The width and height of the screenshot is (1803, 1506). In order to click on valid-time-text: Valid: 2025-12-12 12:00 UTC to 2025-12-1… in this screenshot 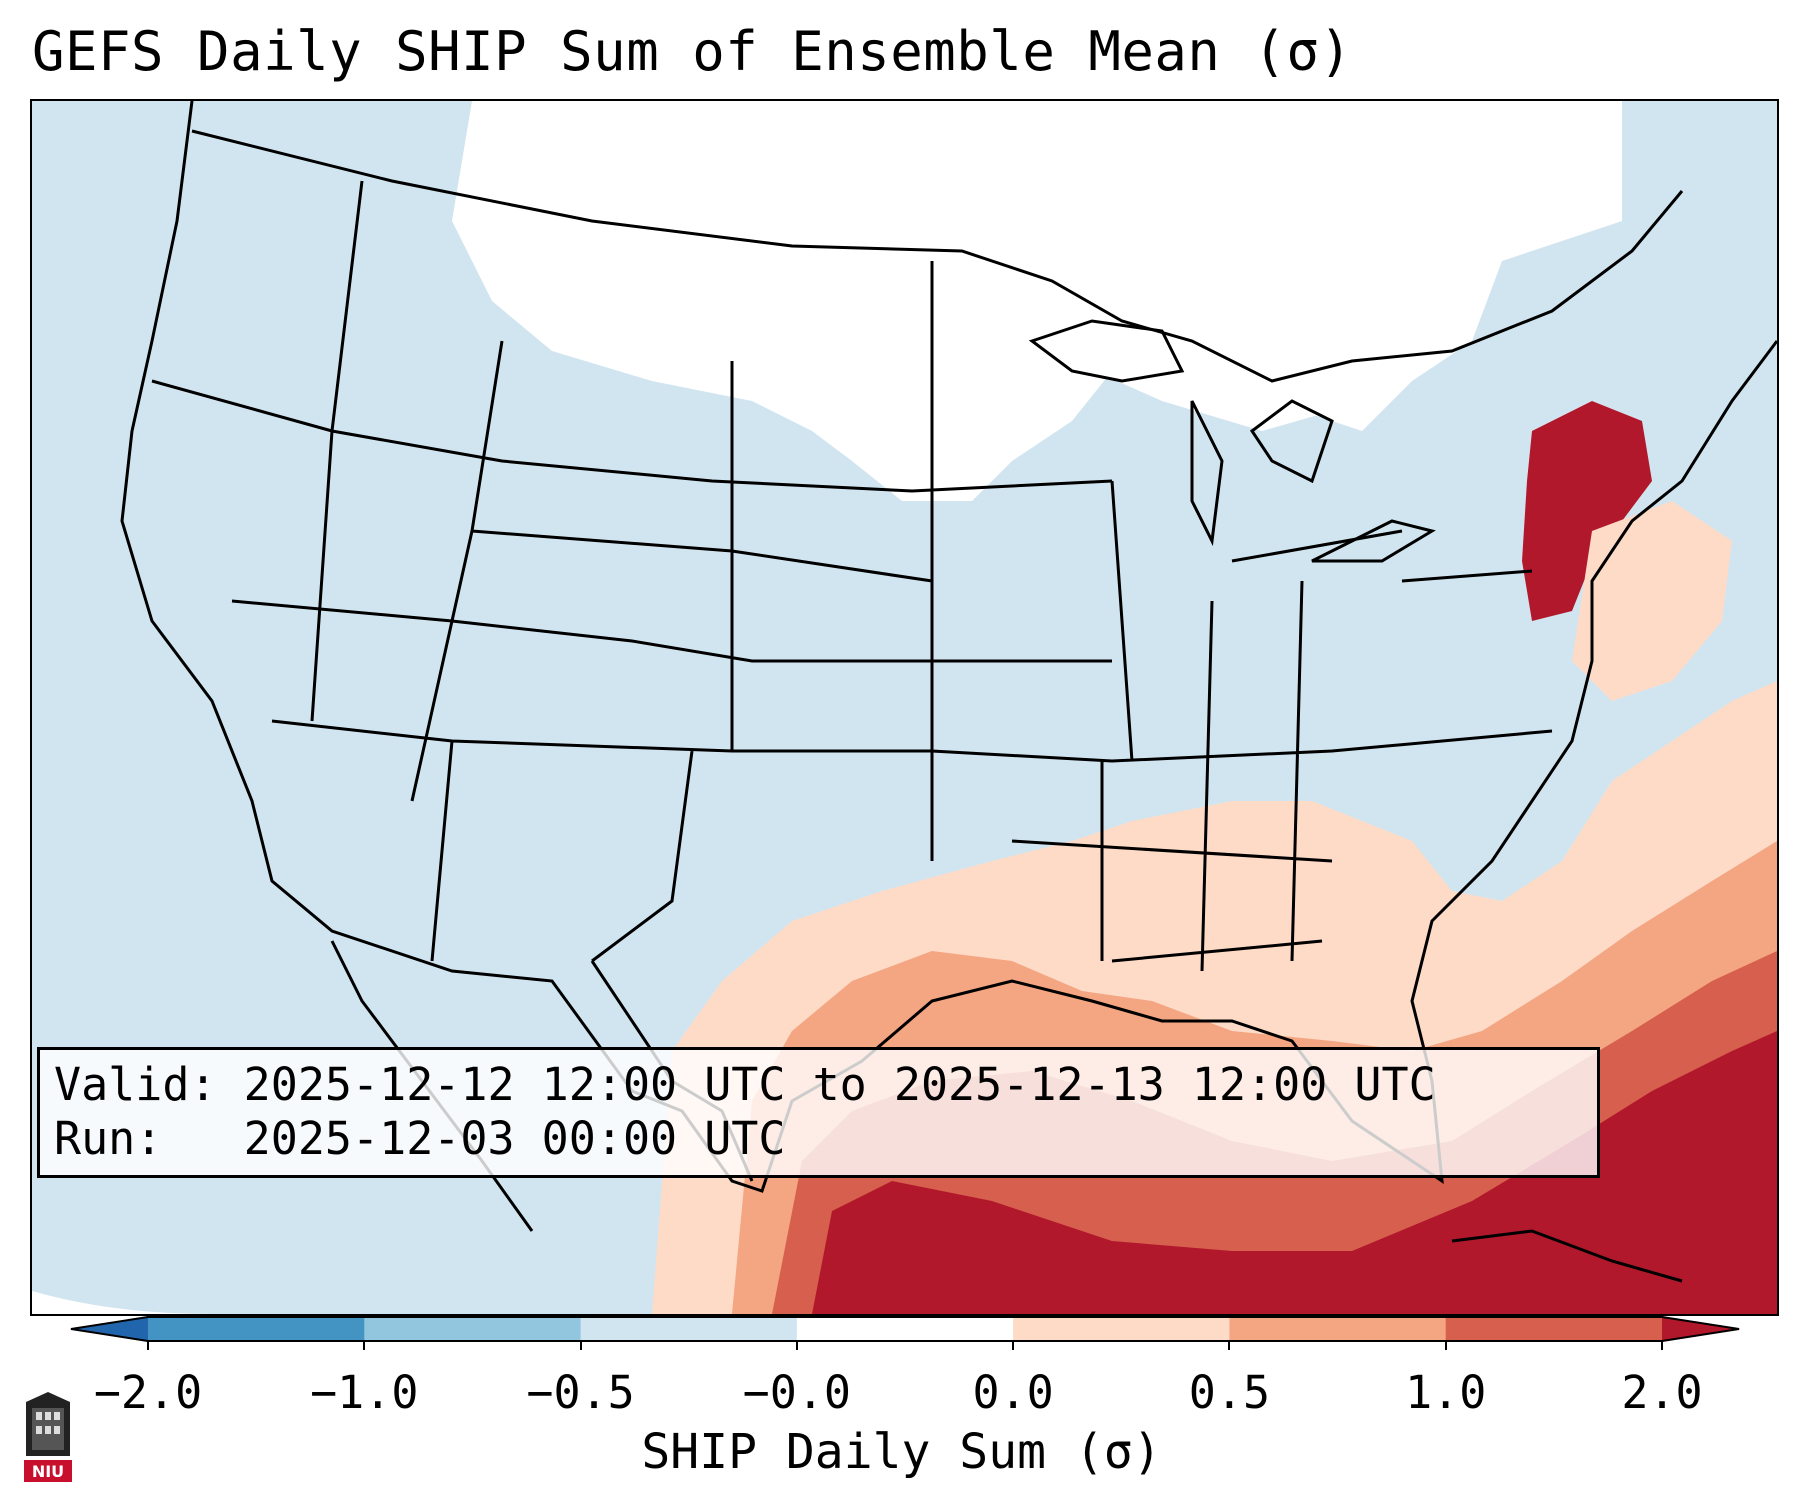, I will do `click(745, 1084)`.